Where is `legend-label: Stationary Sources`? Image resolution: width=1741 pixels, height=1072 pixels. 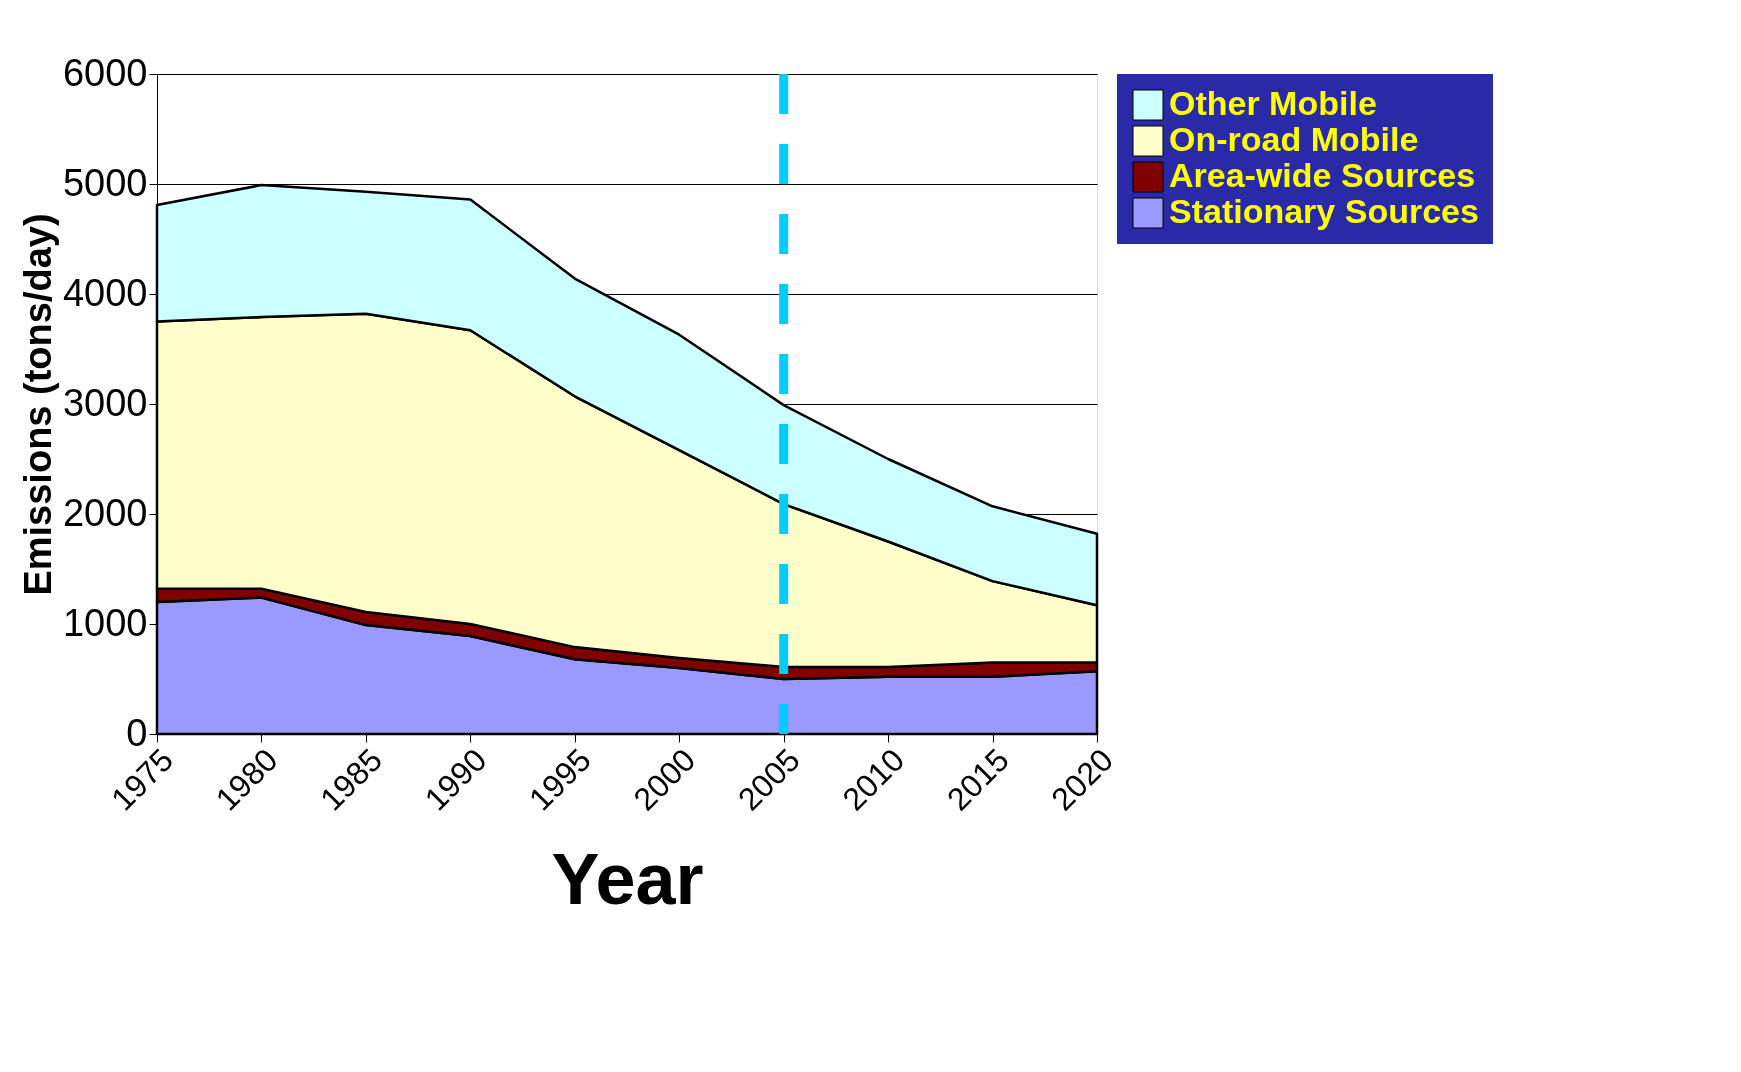
legend-label: Stationary Sources is located at coordinates (1324, 211).